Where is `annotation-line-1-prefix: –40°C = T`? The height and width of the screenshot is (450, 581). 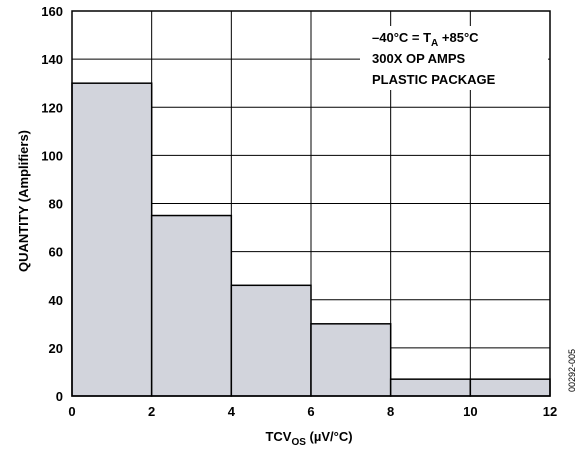 annotation-line-1-prefix: –40°C = T is located at coordinates (401, 37).